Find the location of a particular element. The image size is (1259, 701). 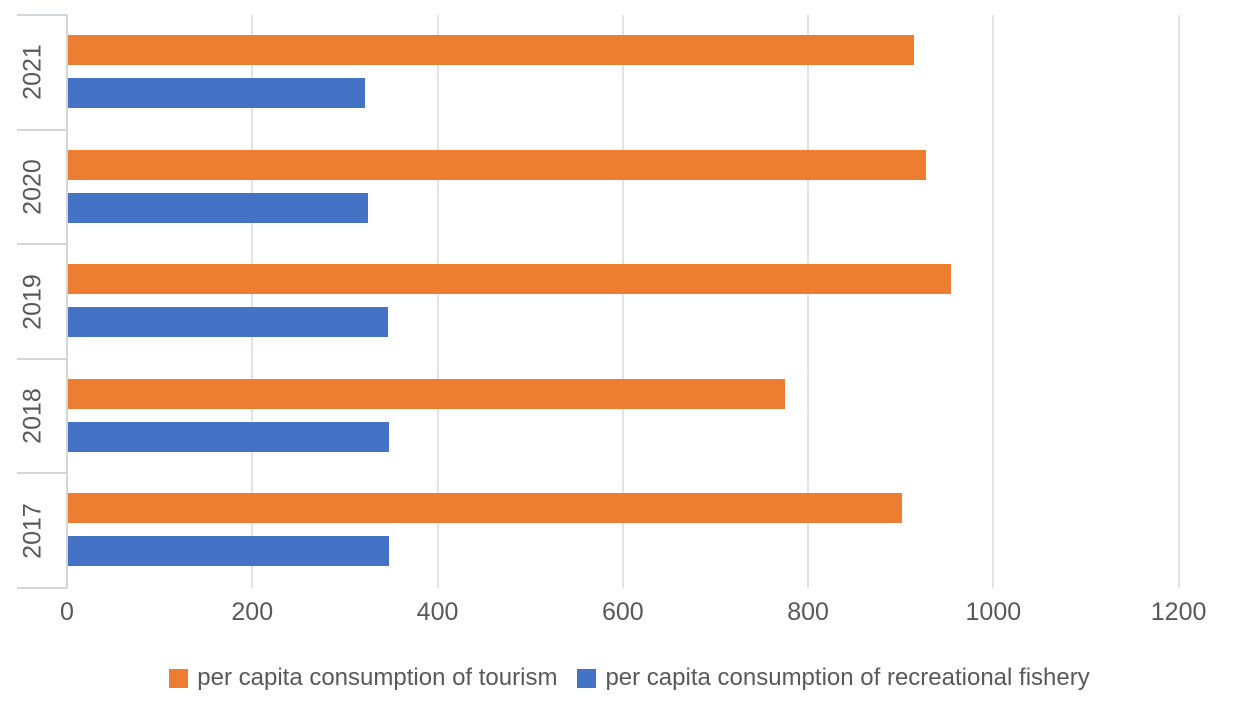

y-category-label-2019: 2019 is located at coordinates (32, 301).